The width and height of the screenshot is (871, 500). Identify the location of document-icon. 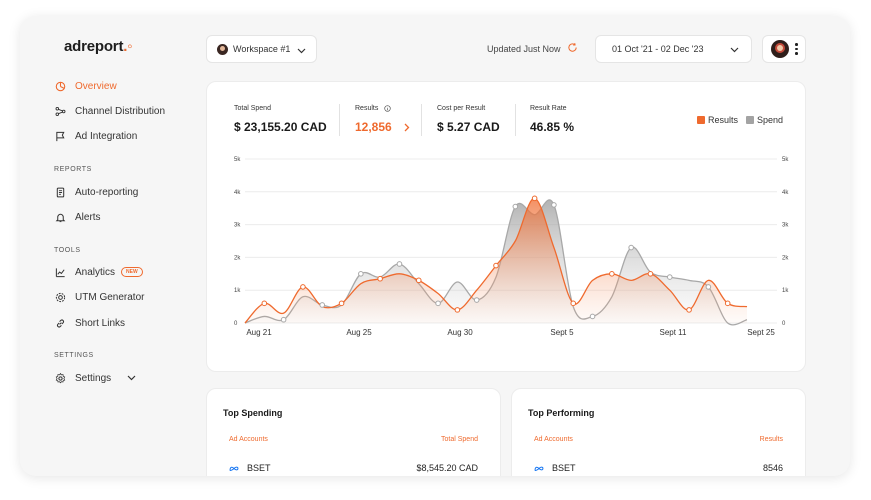
(60, 192).